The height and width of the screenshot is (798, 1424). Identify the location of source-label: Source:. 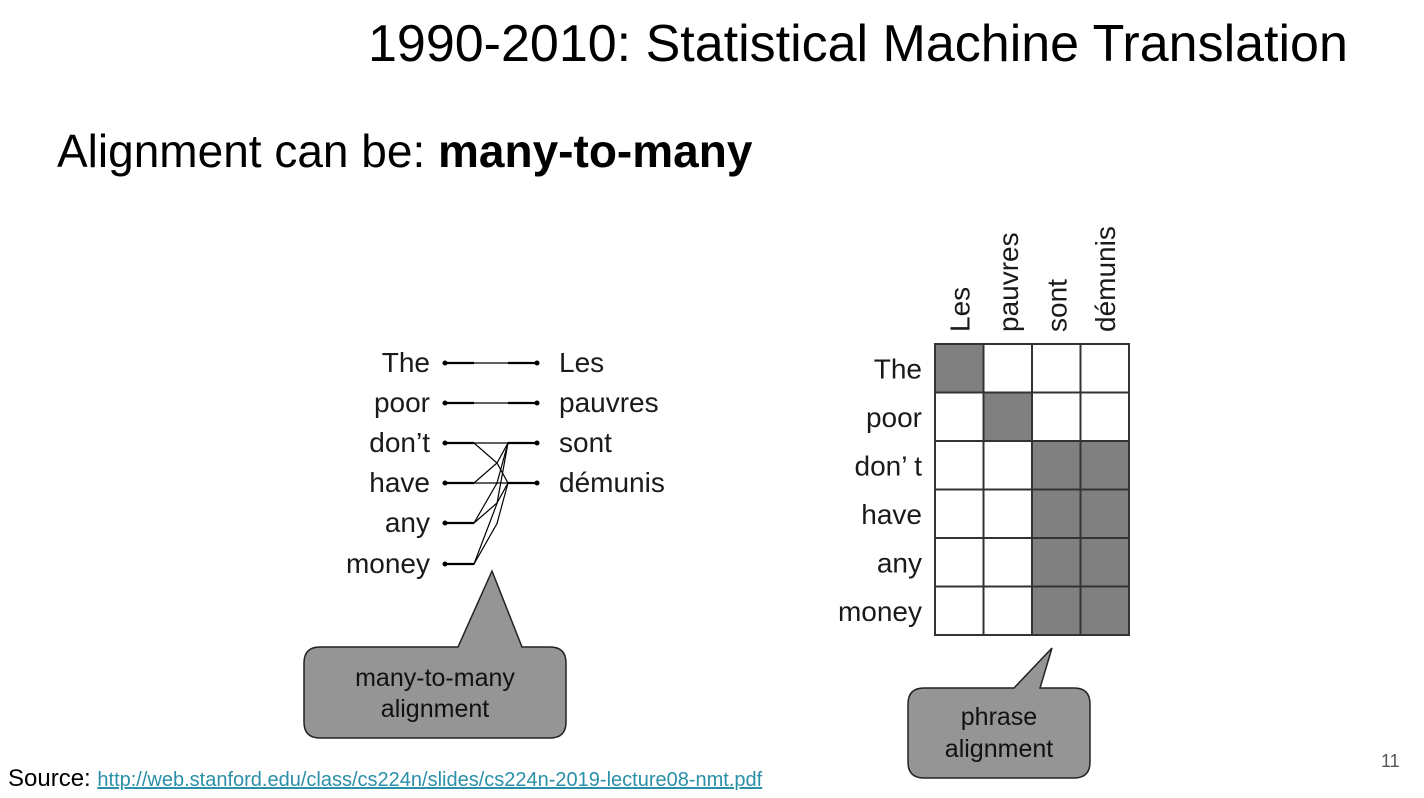
(53, 778).